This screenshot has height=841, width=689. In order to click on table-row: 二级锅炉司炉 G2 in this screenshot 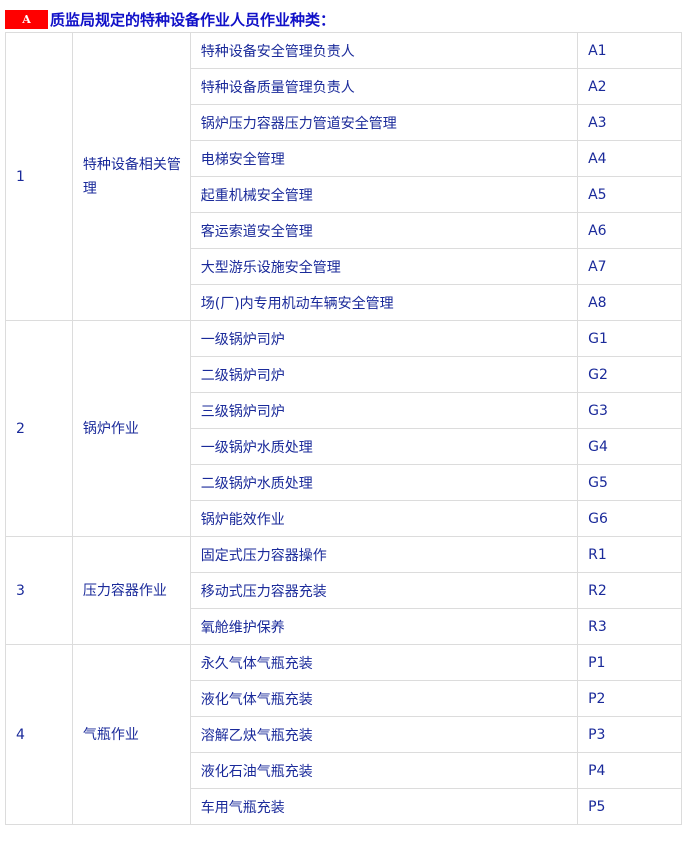, I will do `click(344, 374)`.